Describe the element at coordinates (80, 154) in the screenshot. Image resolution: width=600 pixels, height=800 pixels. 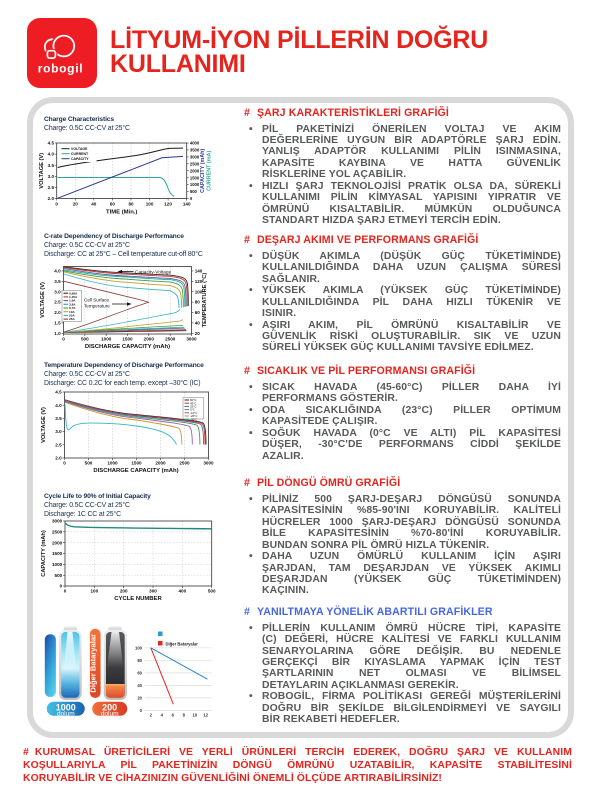
I see `svg-text: CURRENT` at that location.